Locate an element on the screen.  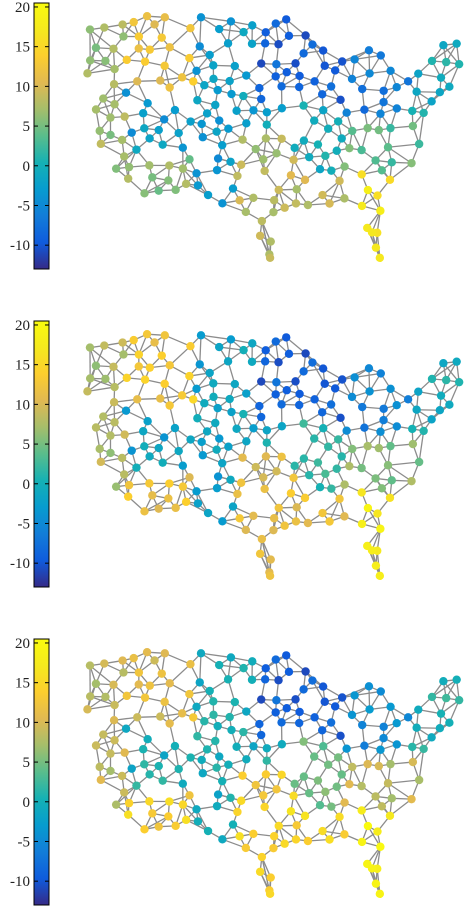
colorbar-tick-label: 20 is located at coordinates (22, 8).